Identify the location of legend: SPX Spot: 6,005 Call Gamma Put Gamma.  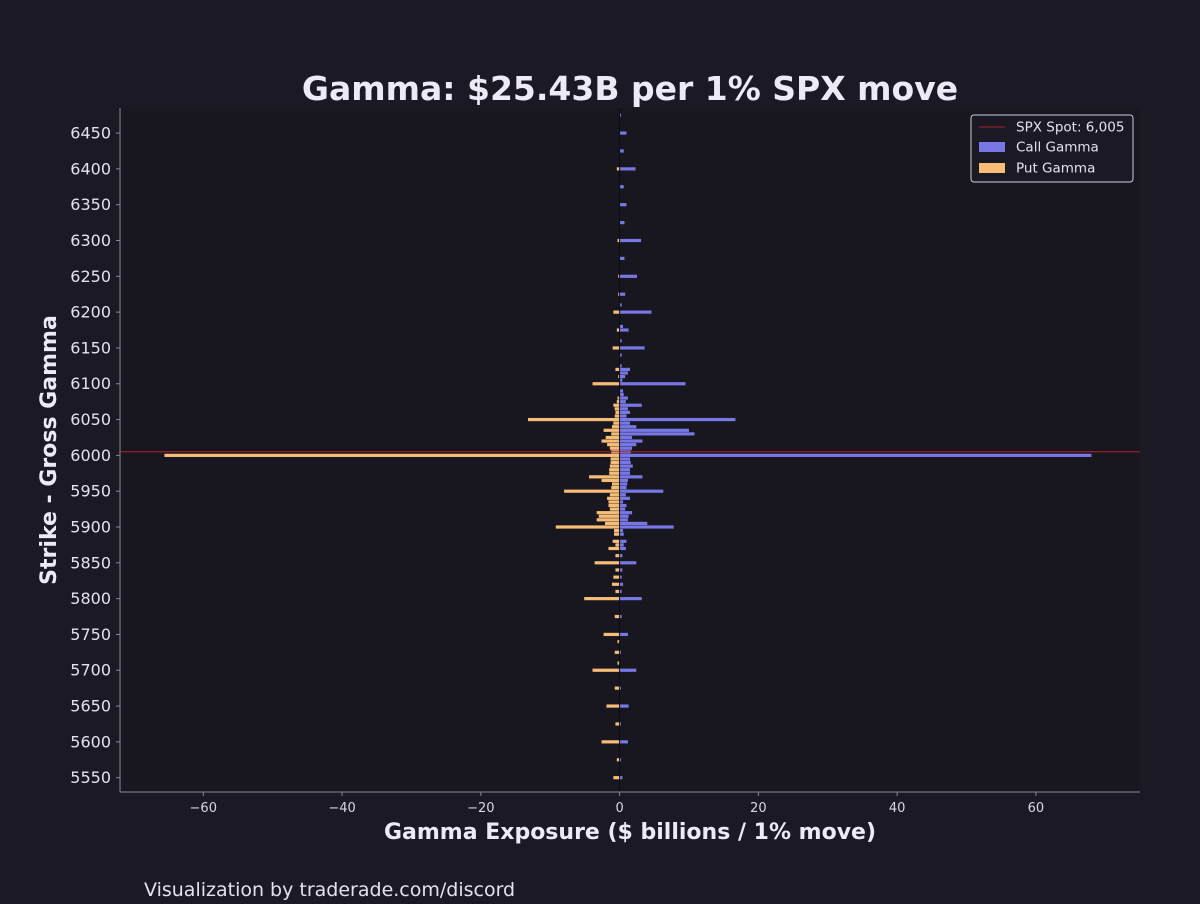
(1052, 148).